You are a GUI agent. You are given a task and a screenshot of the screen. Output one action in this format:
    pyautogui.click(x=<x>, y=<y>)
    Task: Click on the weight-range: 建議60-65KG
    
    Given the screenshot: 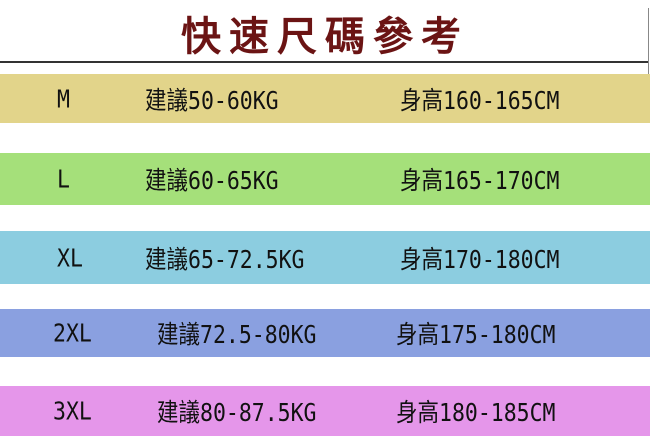 What is the action you would take?
    pyautogui.click(x=212, y=180)
    